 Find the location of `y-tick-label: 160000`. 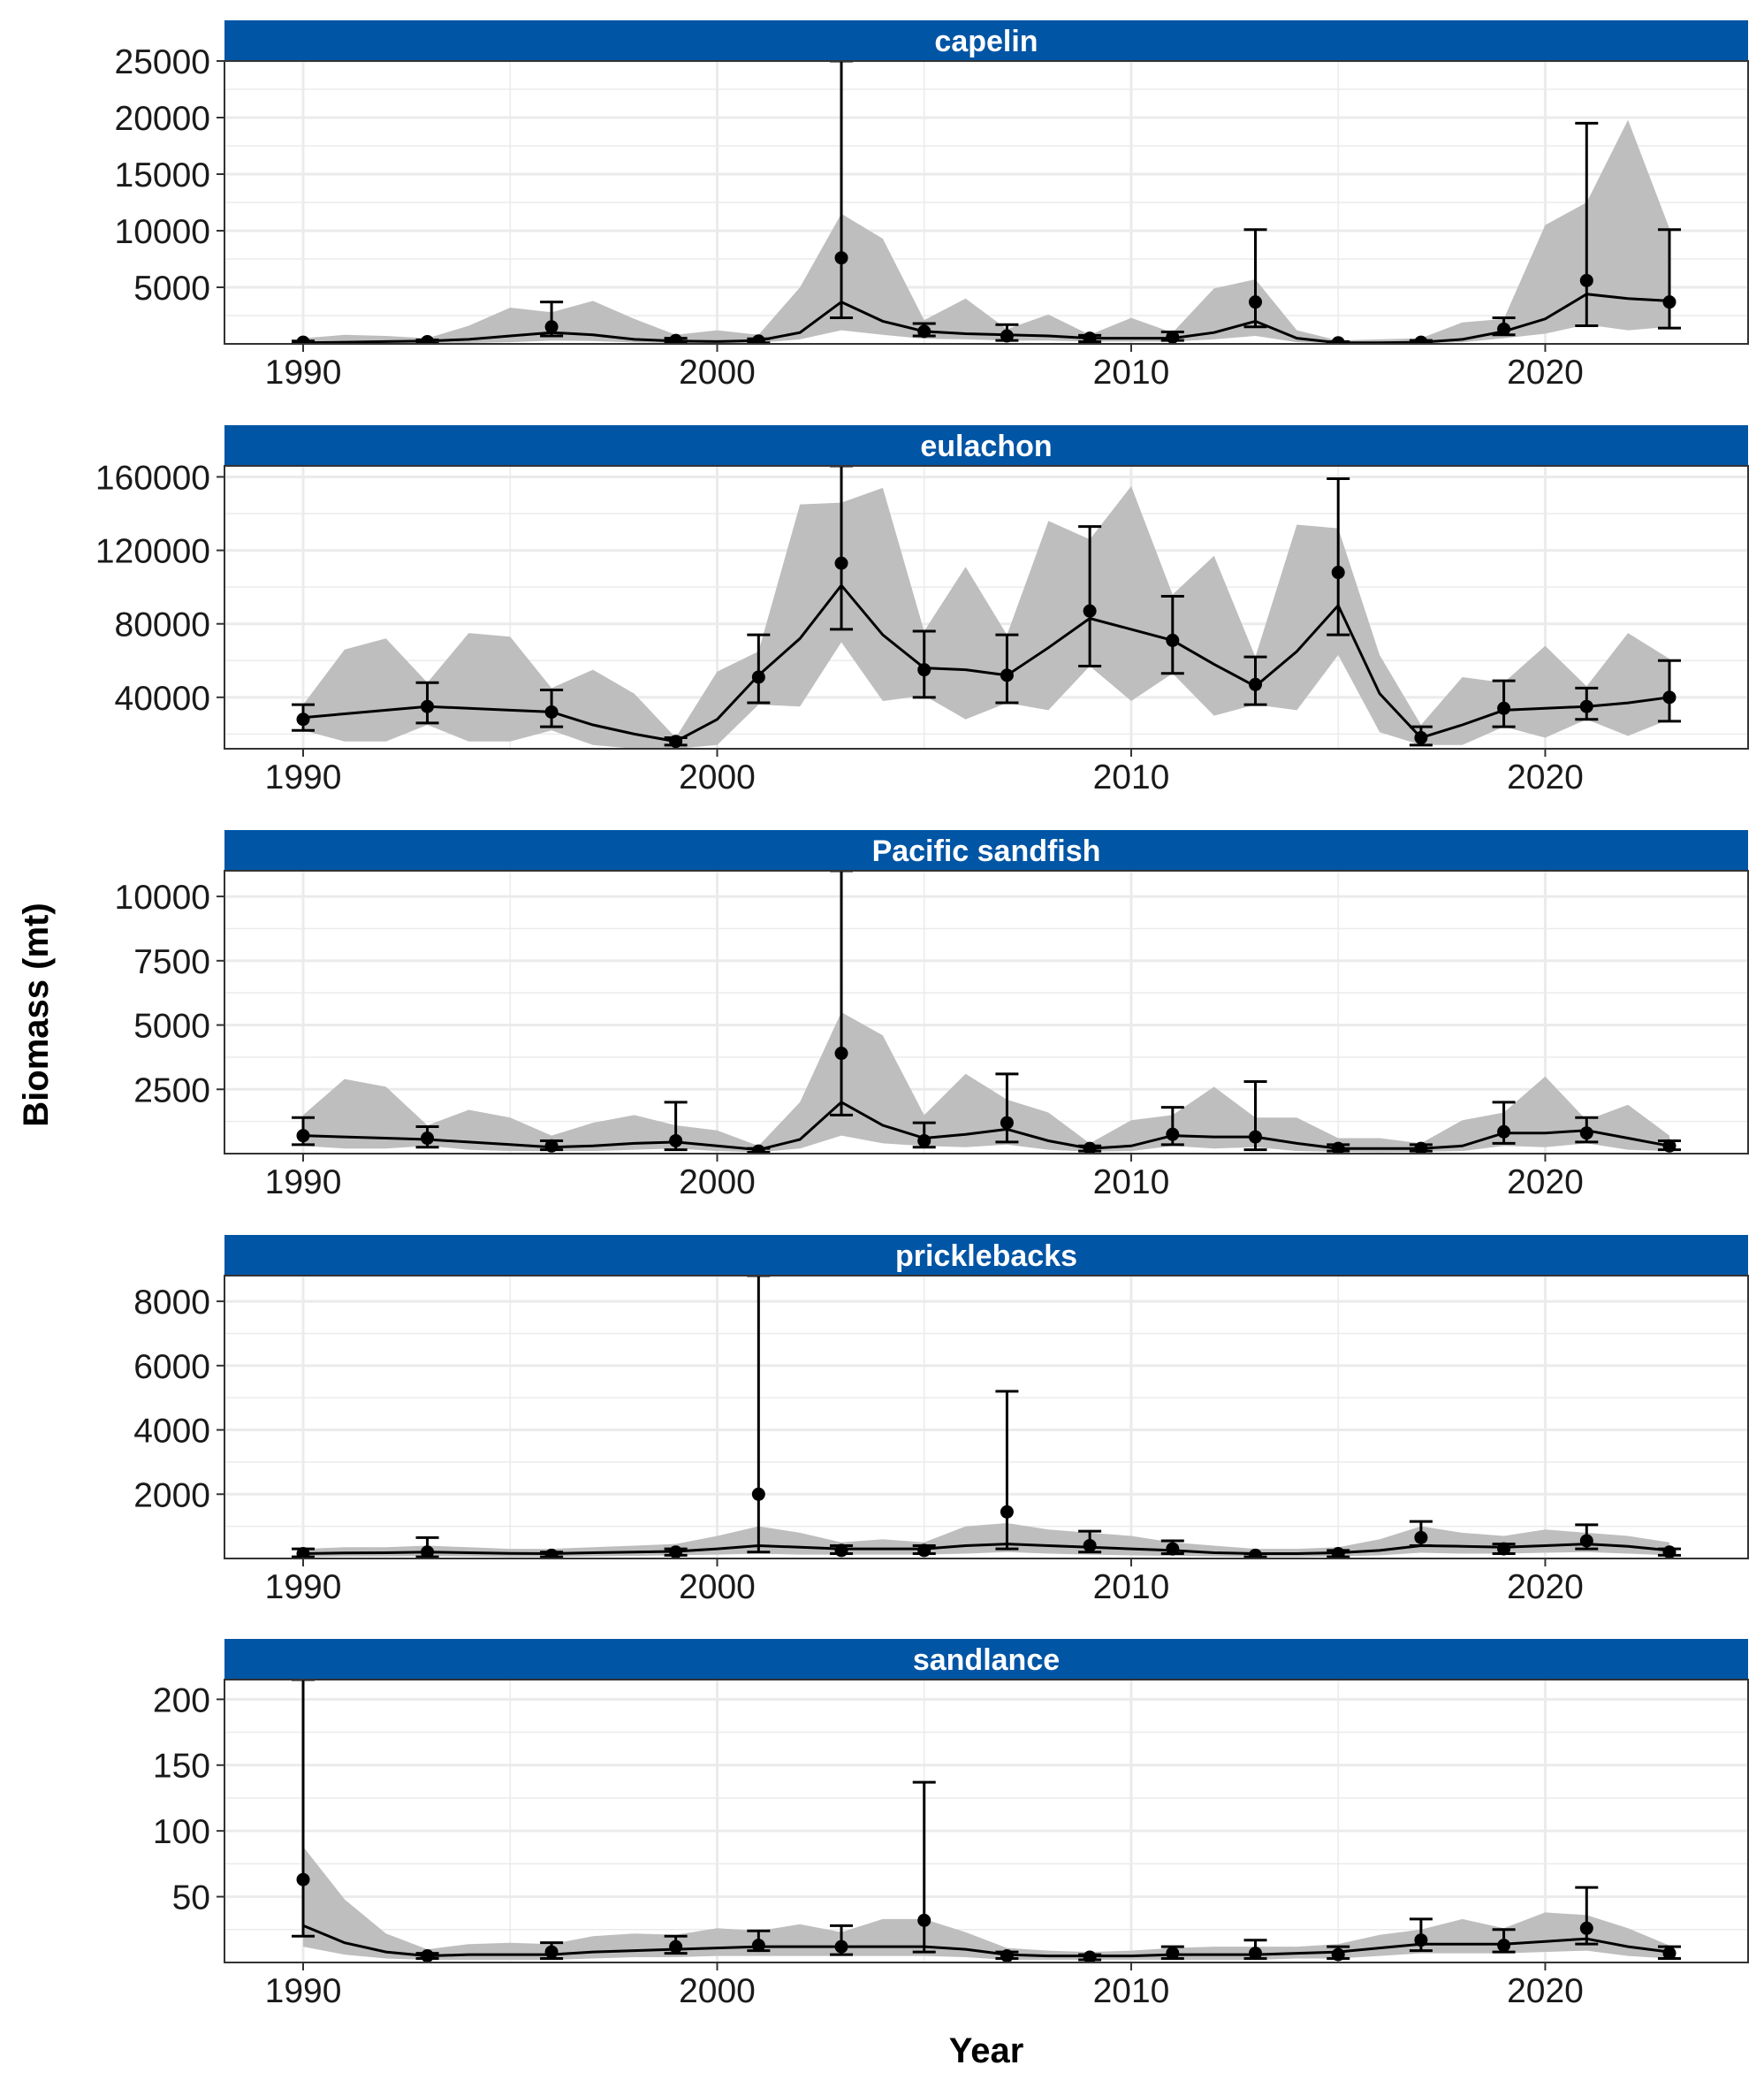

y-tick-label: 160000 is located at coordinates (152, 478).